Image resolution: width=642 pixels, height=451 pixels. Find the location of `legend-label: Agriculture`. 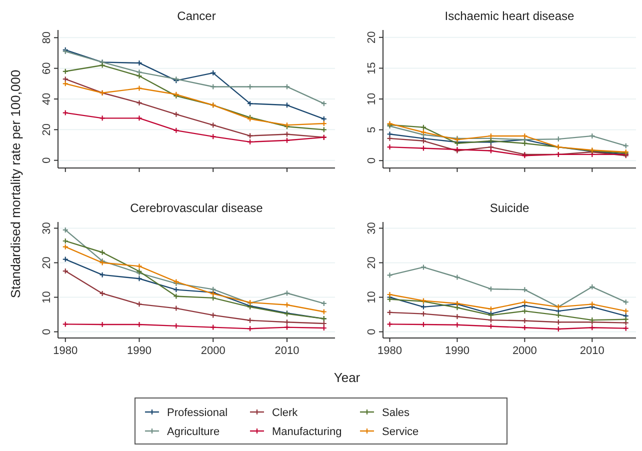

legend-label: Agriculture is located at coordinates (193, 432).